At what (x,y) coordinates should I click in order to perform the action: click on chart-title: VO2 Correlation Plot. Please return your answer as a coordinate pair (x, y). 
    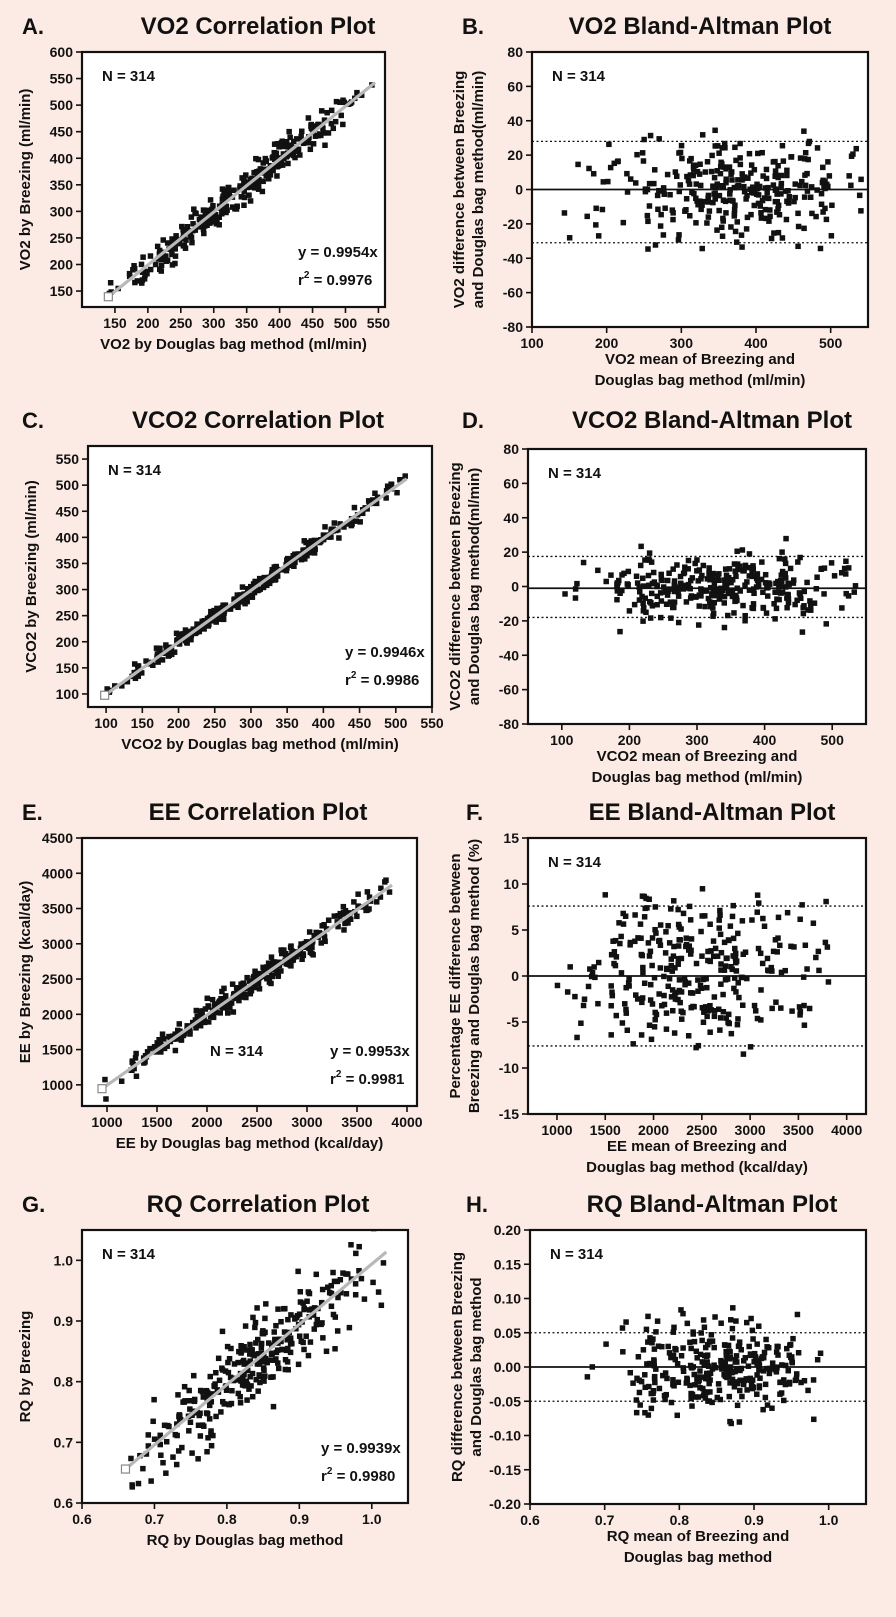
    Looking at the image, I should click on (258, 26).